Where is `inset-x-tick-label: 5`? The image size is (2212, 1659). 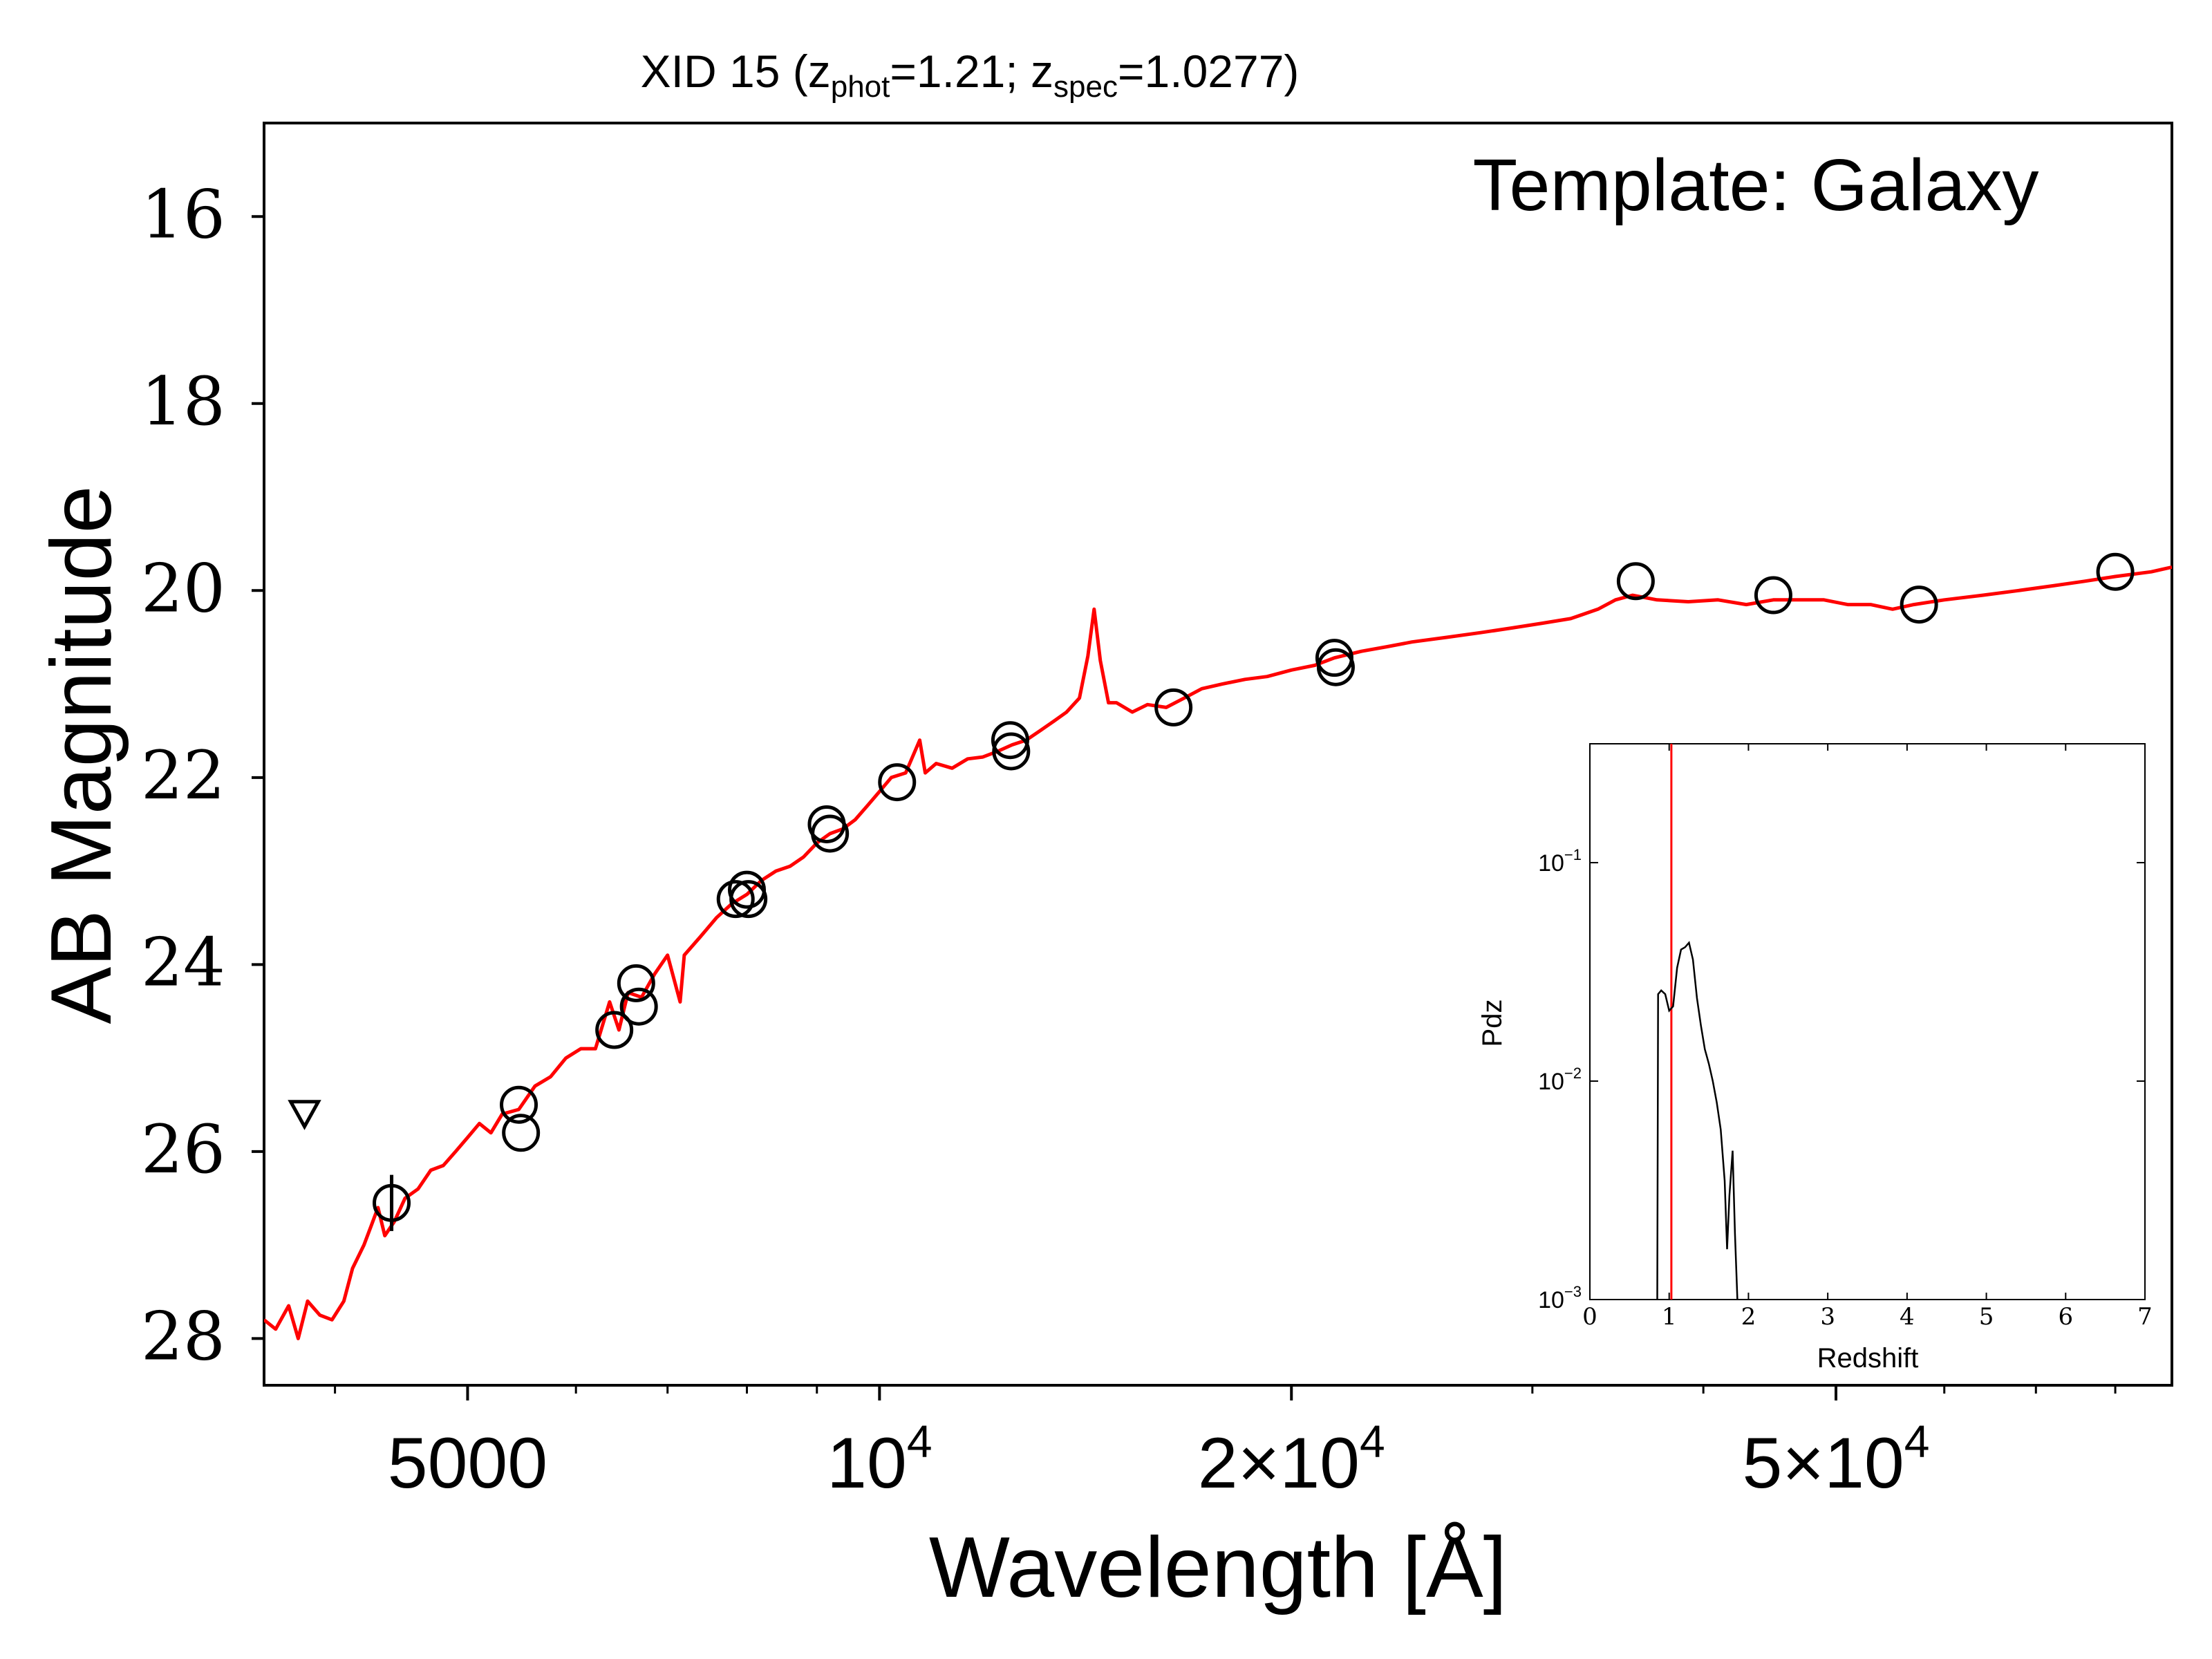 inset-x-tick-label: 5 is located at coordinates (1986, 1317).